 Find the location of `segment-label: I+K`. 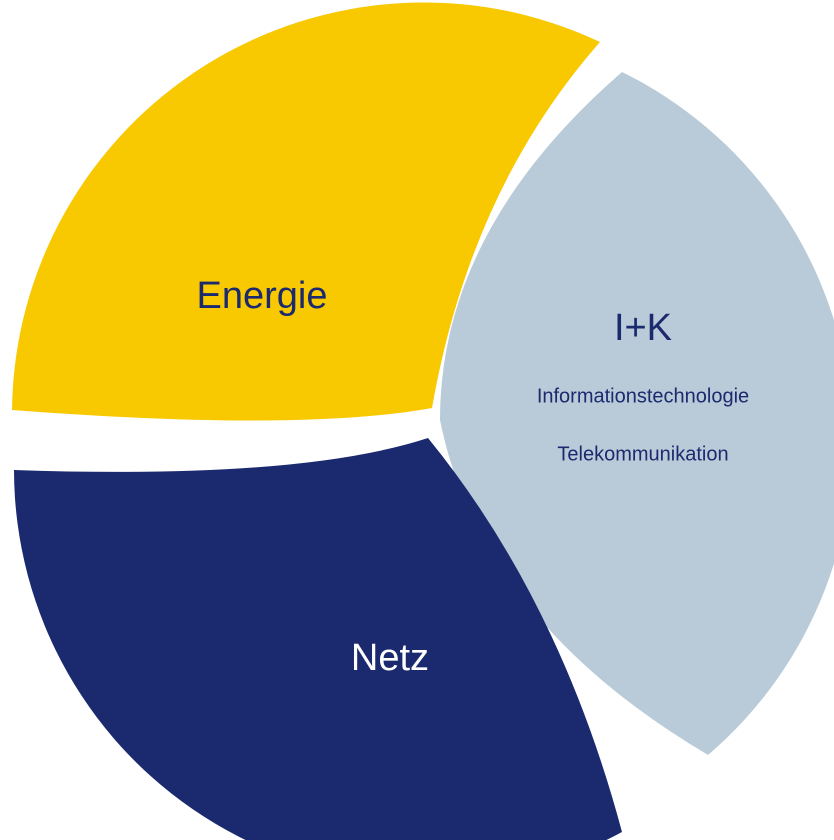

segment-label: I+K is located at coordinates (643, 328).